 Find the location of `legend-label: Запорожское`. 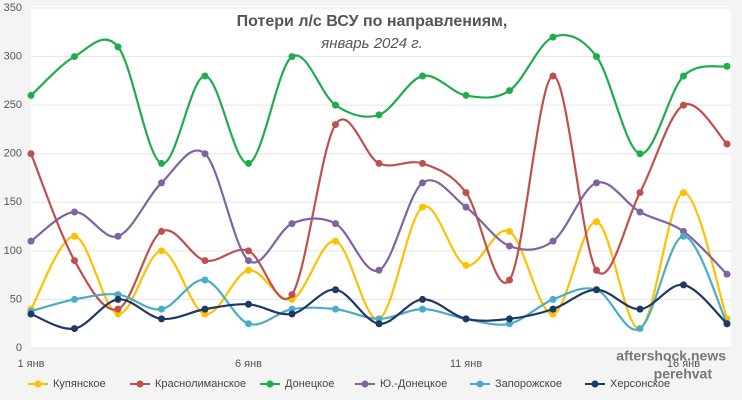

legend-label: Запорожское is located at coordinates (528, 384).